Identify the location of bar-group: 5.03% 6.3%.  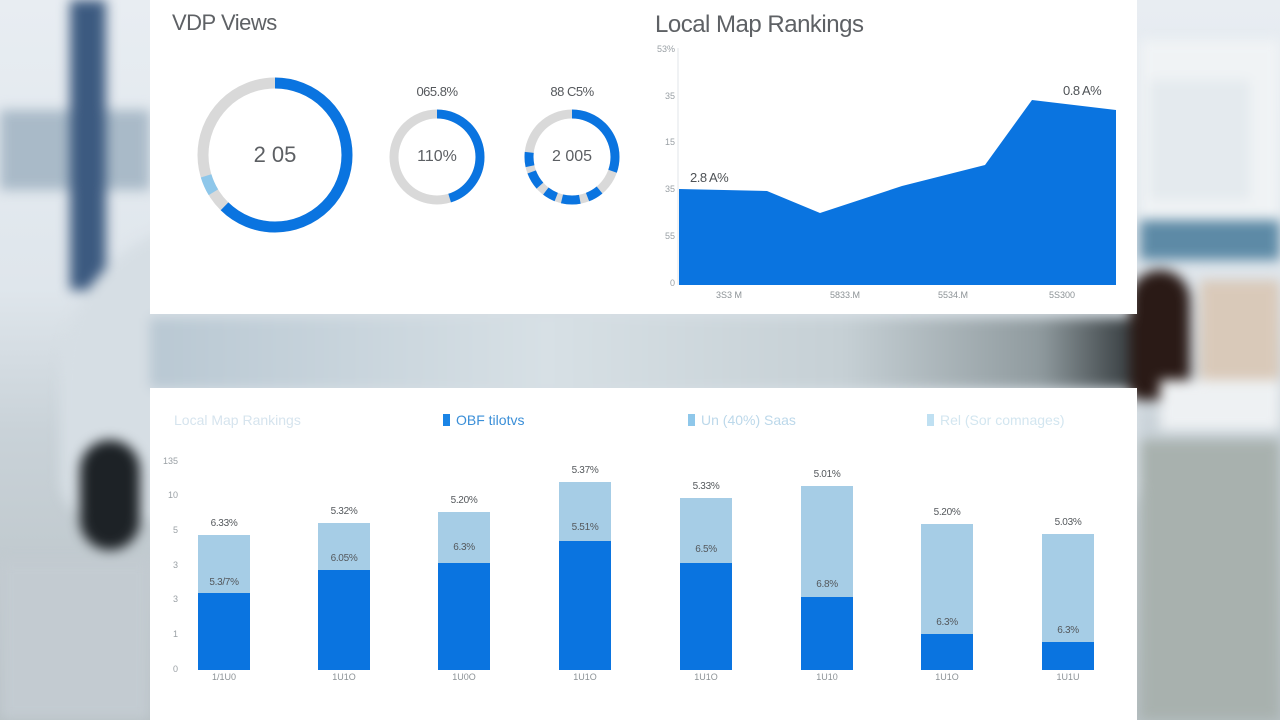
(1068, 593).